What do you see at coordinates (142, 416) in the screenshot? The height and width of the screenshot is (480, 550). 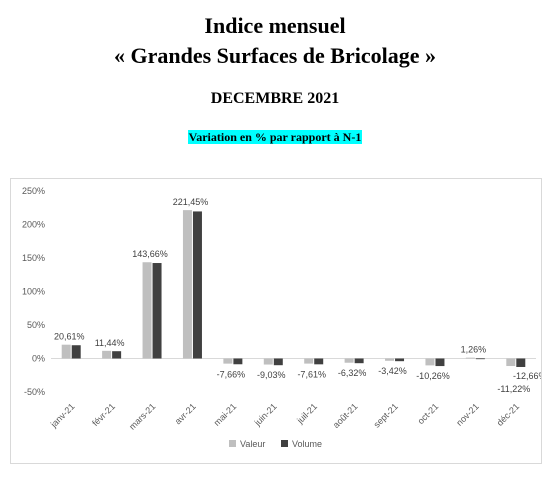 I see `x-tick-label: mars-21` at bounding box center [142, 416].